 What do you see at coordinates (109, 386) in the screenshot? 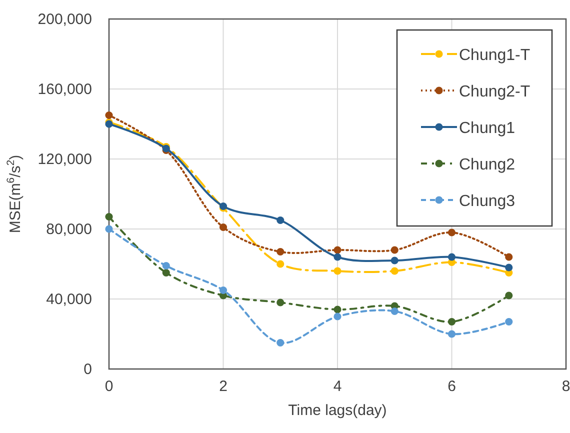
I see `x-tick-label: 0` at bounding box center [109, 386].